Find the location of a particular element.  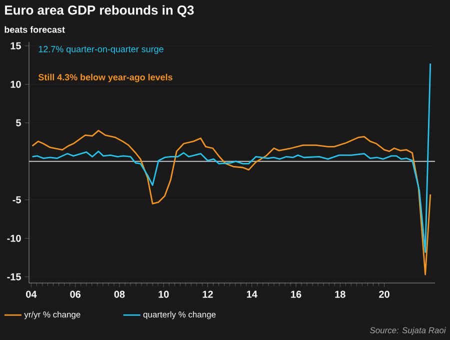

x-tick-label: 08 is located at coordinates (119, 294).